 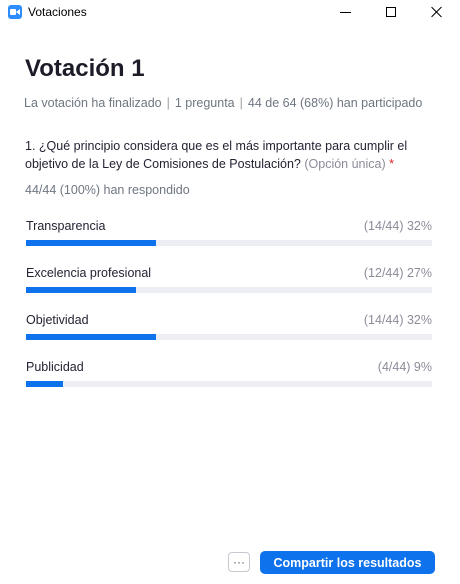 What do you see at coordinates (229, 234) in the screenshot?
I see `poll-option-transparencia: Transparencia (14/44) 32%` at bounding box center [229, 234].